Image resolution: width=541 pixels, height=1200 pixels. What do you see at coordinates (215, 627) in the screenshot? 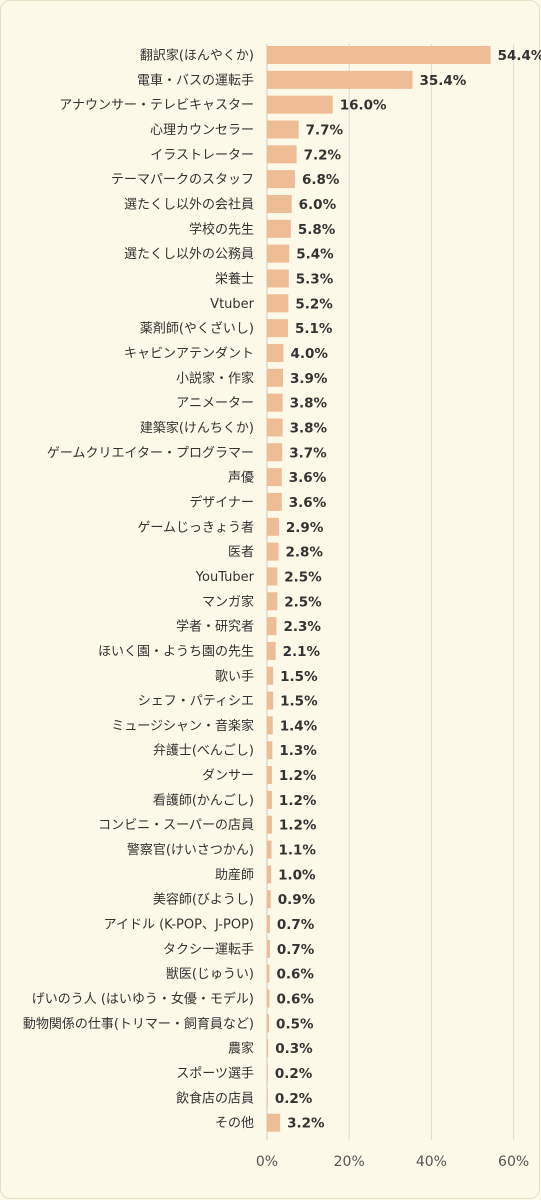
I see `category-label: 学者・研究者` at bounding box center [215, 627].